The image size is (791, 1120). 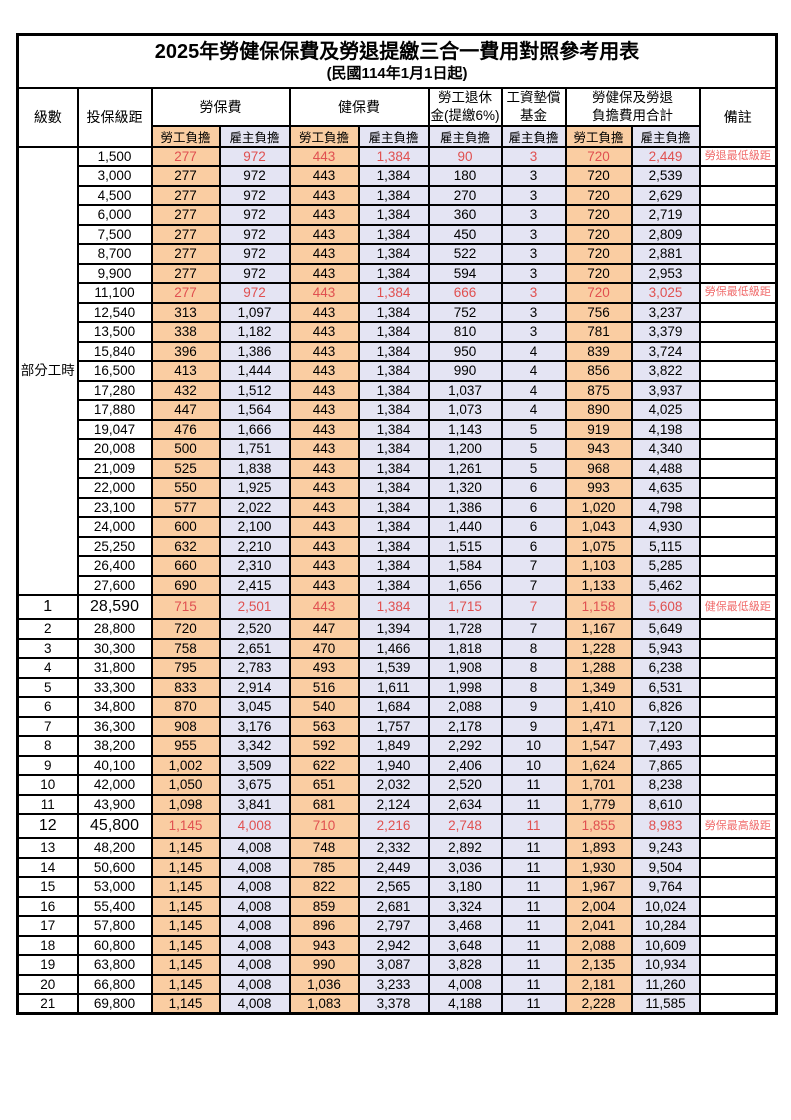 I want to click on labor-employer-cell: 2,022, so click(x=254, y=507).